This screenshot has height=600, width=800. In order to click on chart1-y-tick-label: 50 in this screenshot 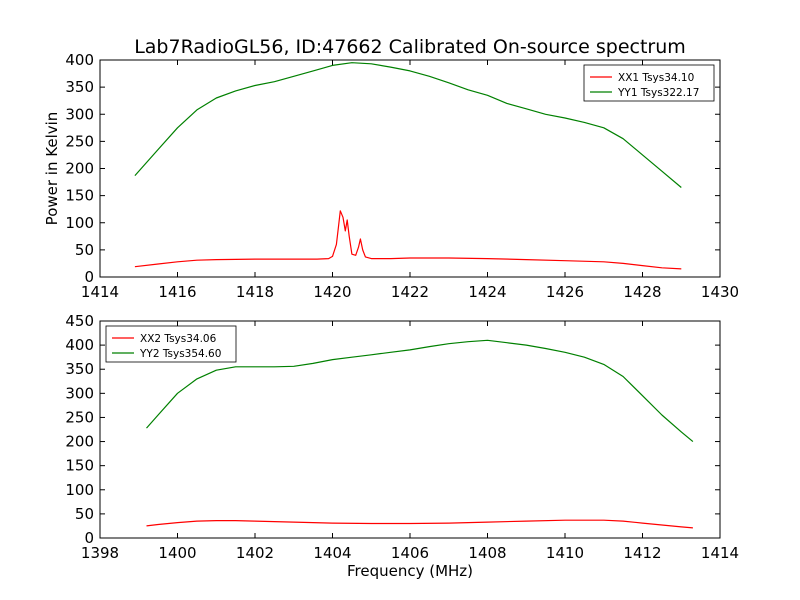, I will do `click(84, 250)`.